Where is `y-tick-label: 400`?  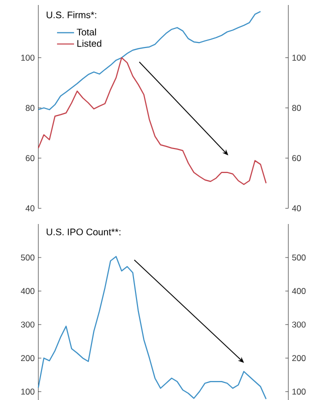
y-tick-label: 400 is located at coordinates (27, 291).